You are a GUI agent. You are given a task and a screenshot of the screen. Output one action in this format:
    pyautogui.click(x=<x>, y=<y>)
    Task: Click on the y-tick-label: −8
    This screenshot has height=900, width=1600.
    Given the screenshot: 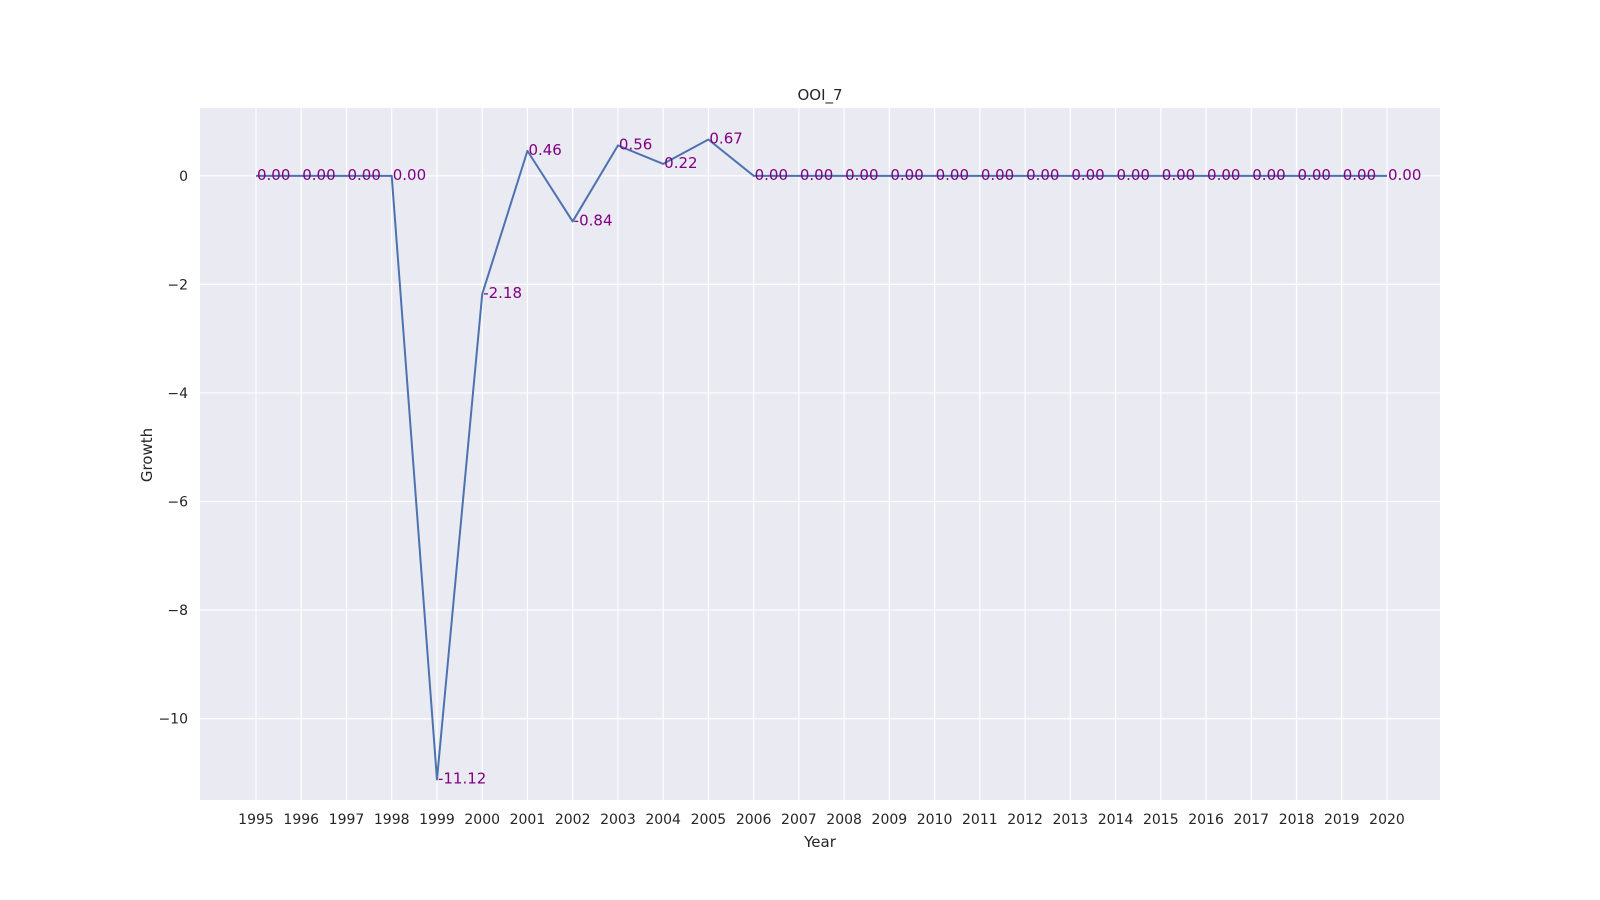 What is the action you would take?
    pyautogui.click(x=177, y=611)
    